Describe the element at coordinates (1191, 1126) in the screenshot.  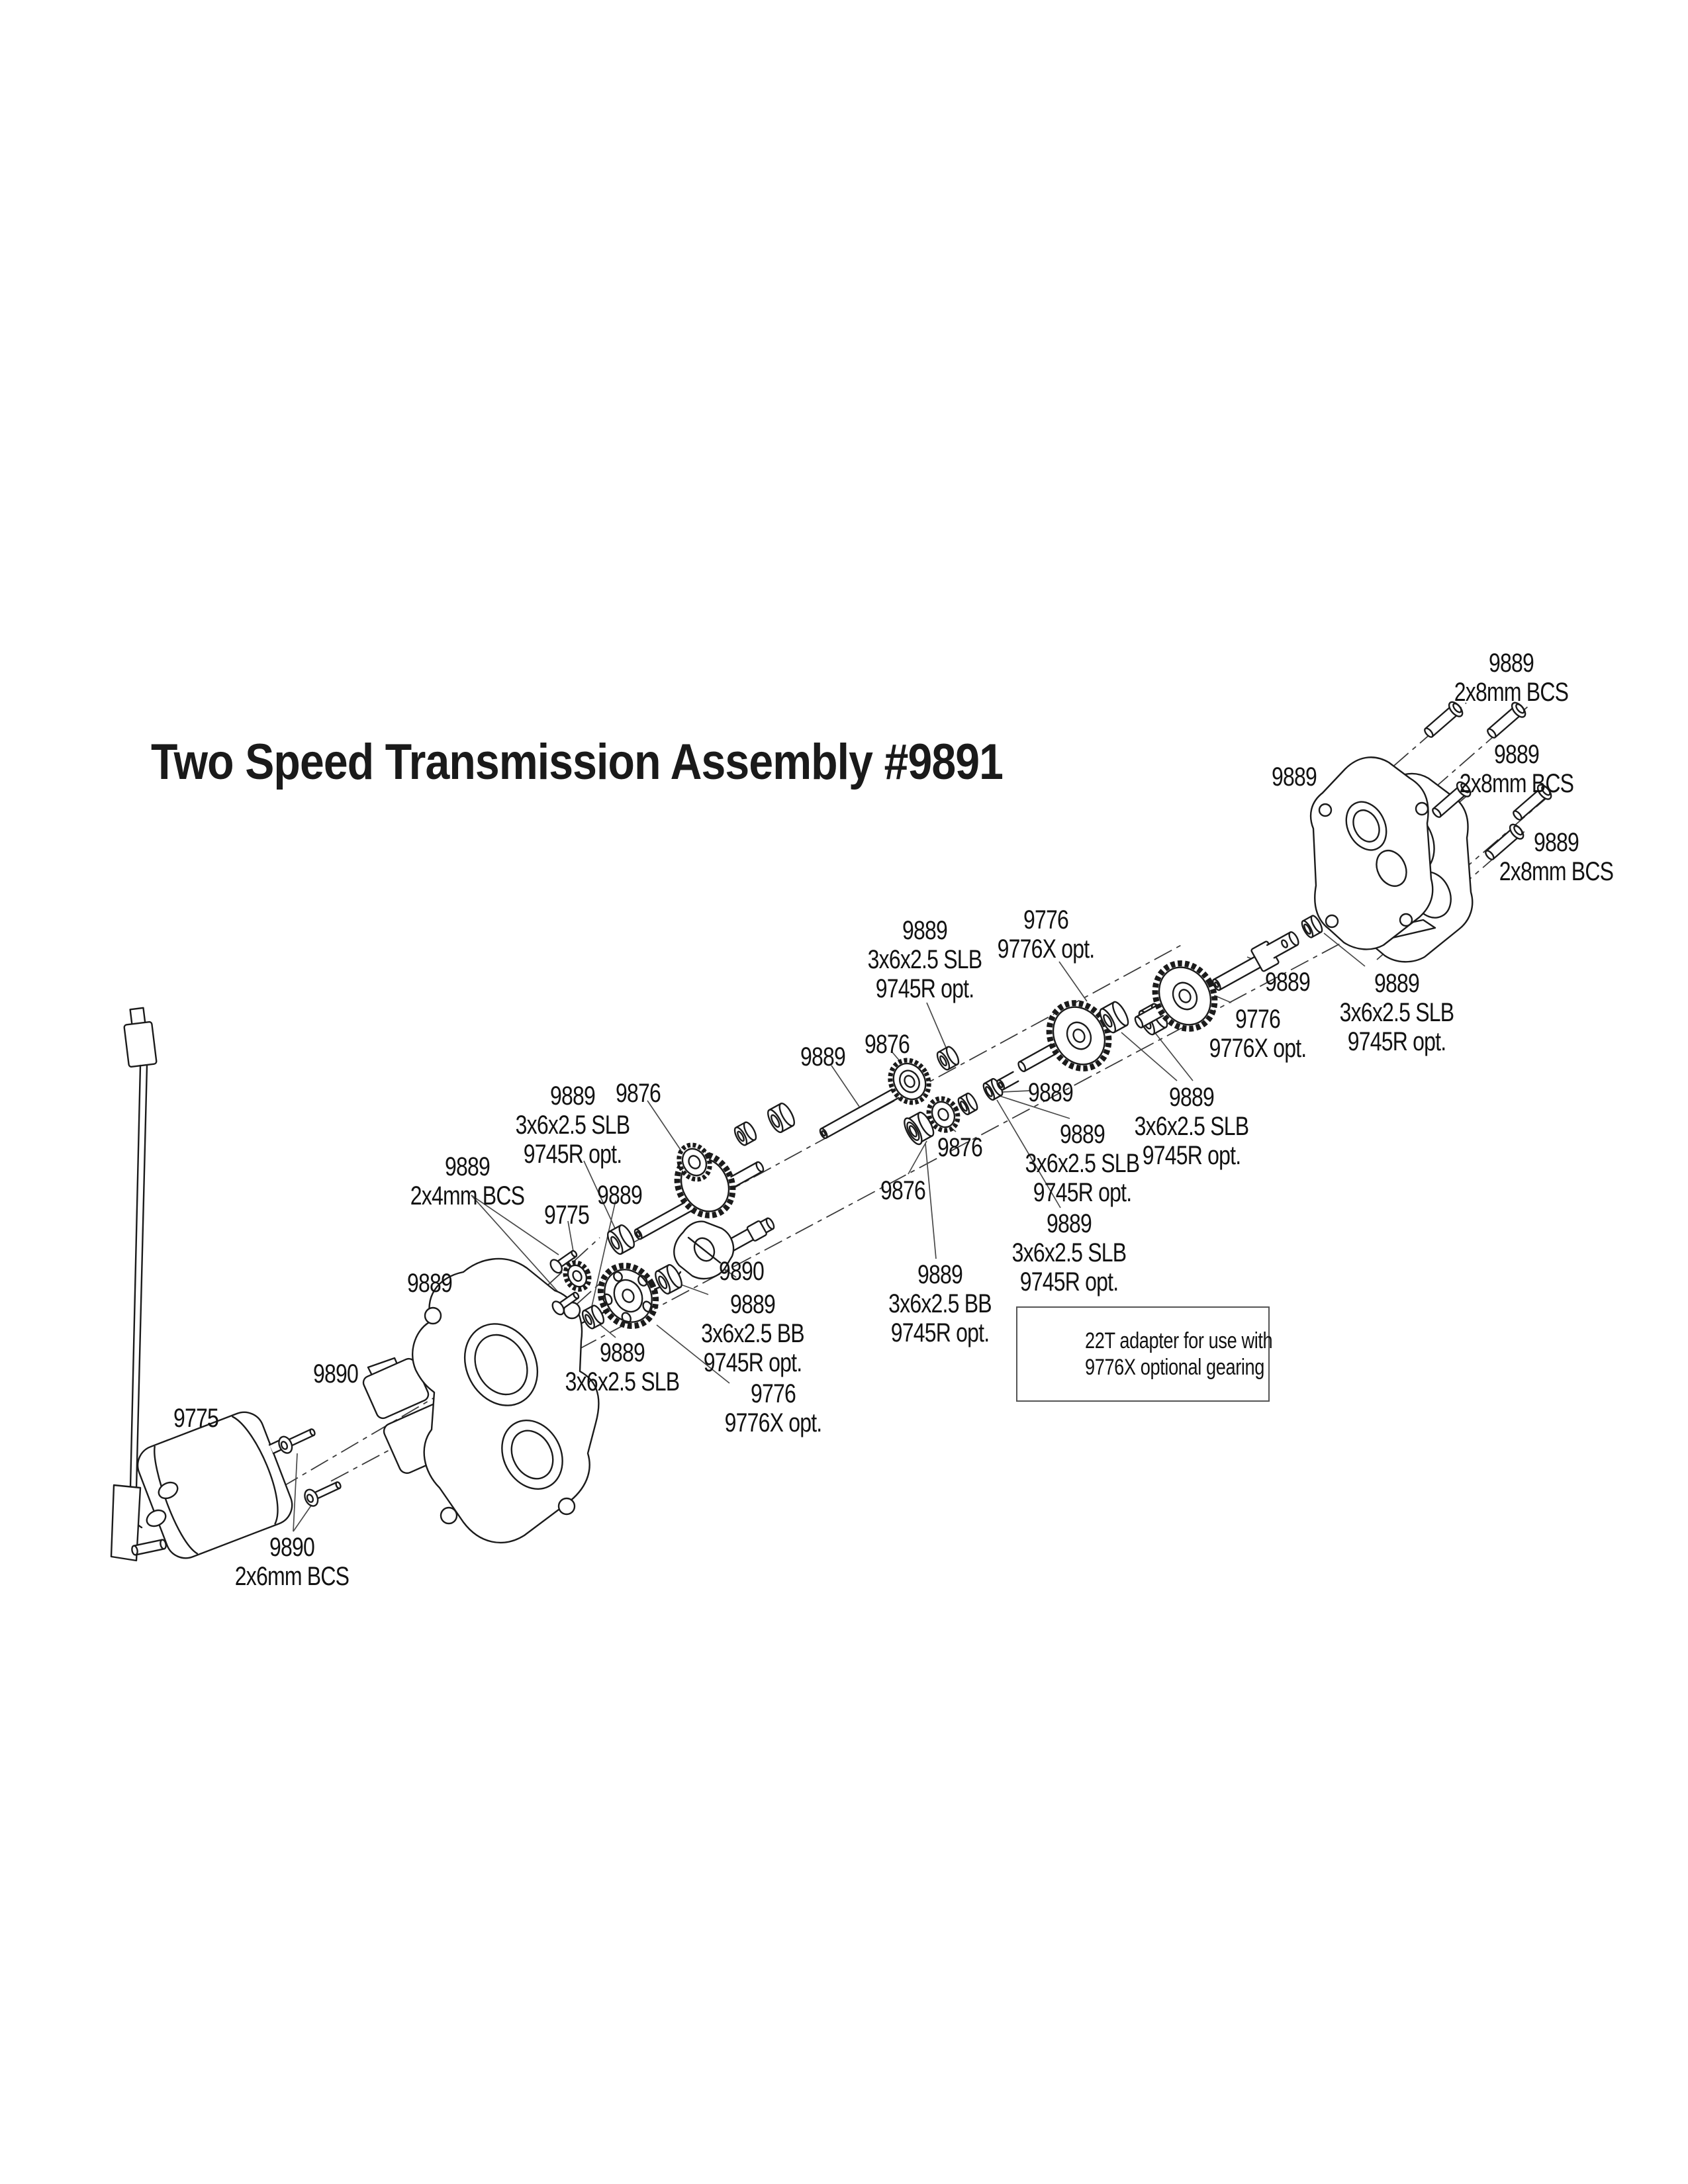
I see `part-label-bearing-pair-right: 9889 3x6x2.5 SLB 9745R opt.` at that location.